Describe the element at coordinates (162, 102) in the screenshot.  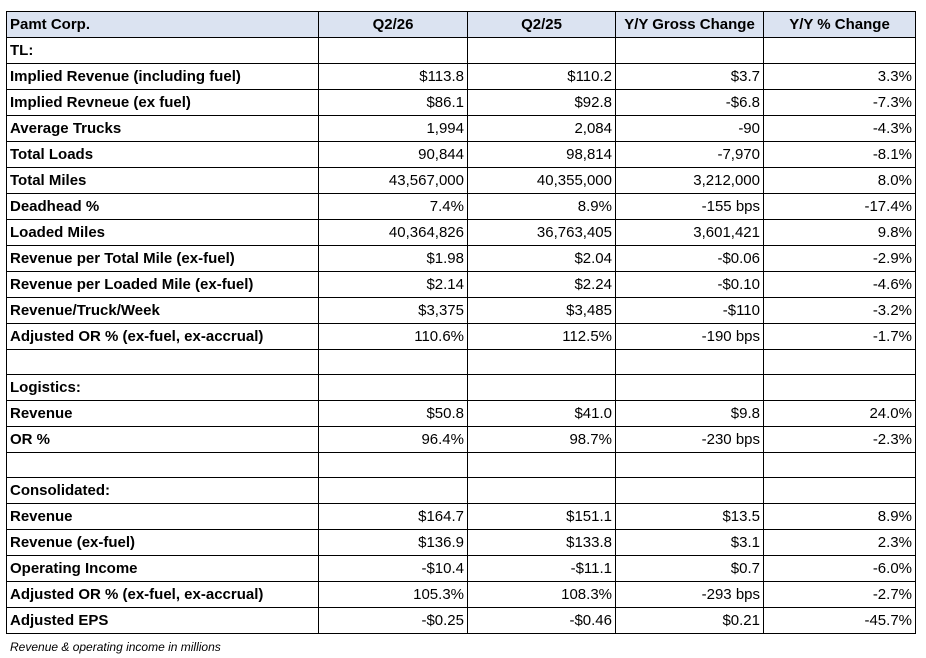
I see `row-label: Implied Revneue (ex fuel)` at that location.